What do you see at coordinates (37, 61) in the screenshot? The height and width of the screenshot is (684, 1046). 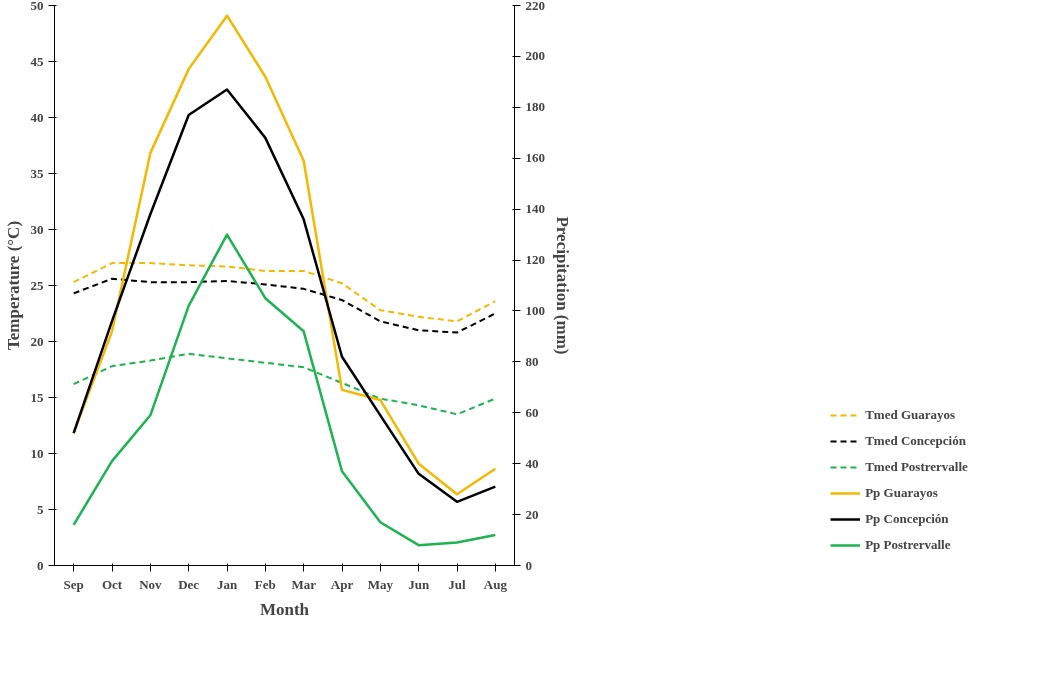 I see `y-tick-label: 45` at bounding box center [37, 61].